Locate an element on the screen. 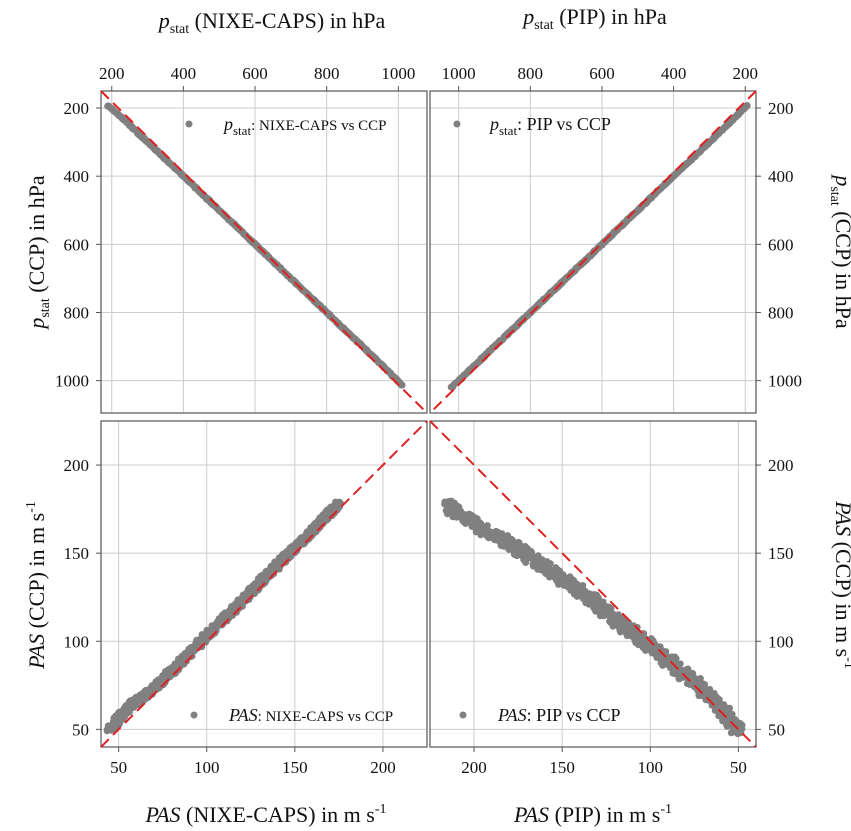 This screenshot has height=831, width=851. svg-text: PAS: PIP vs CCP is located at coordinates (559, 715).